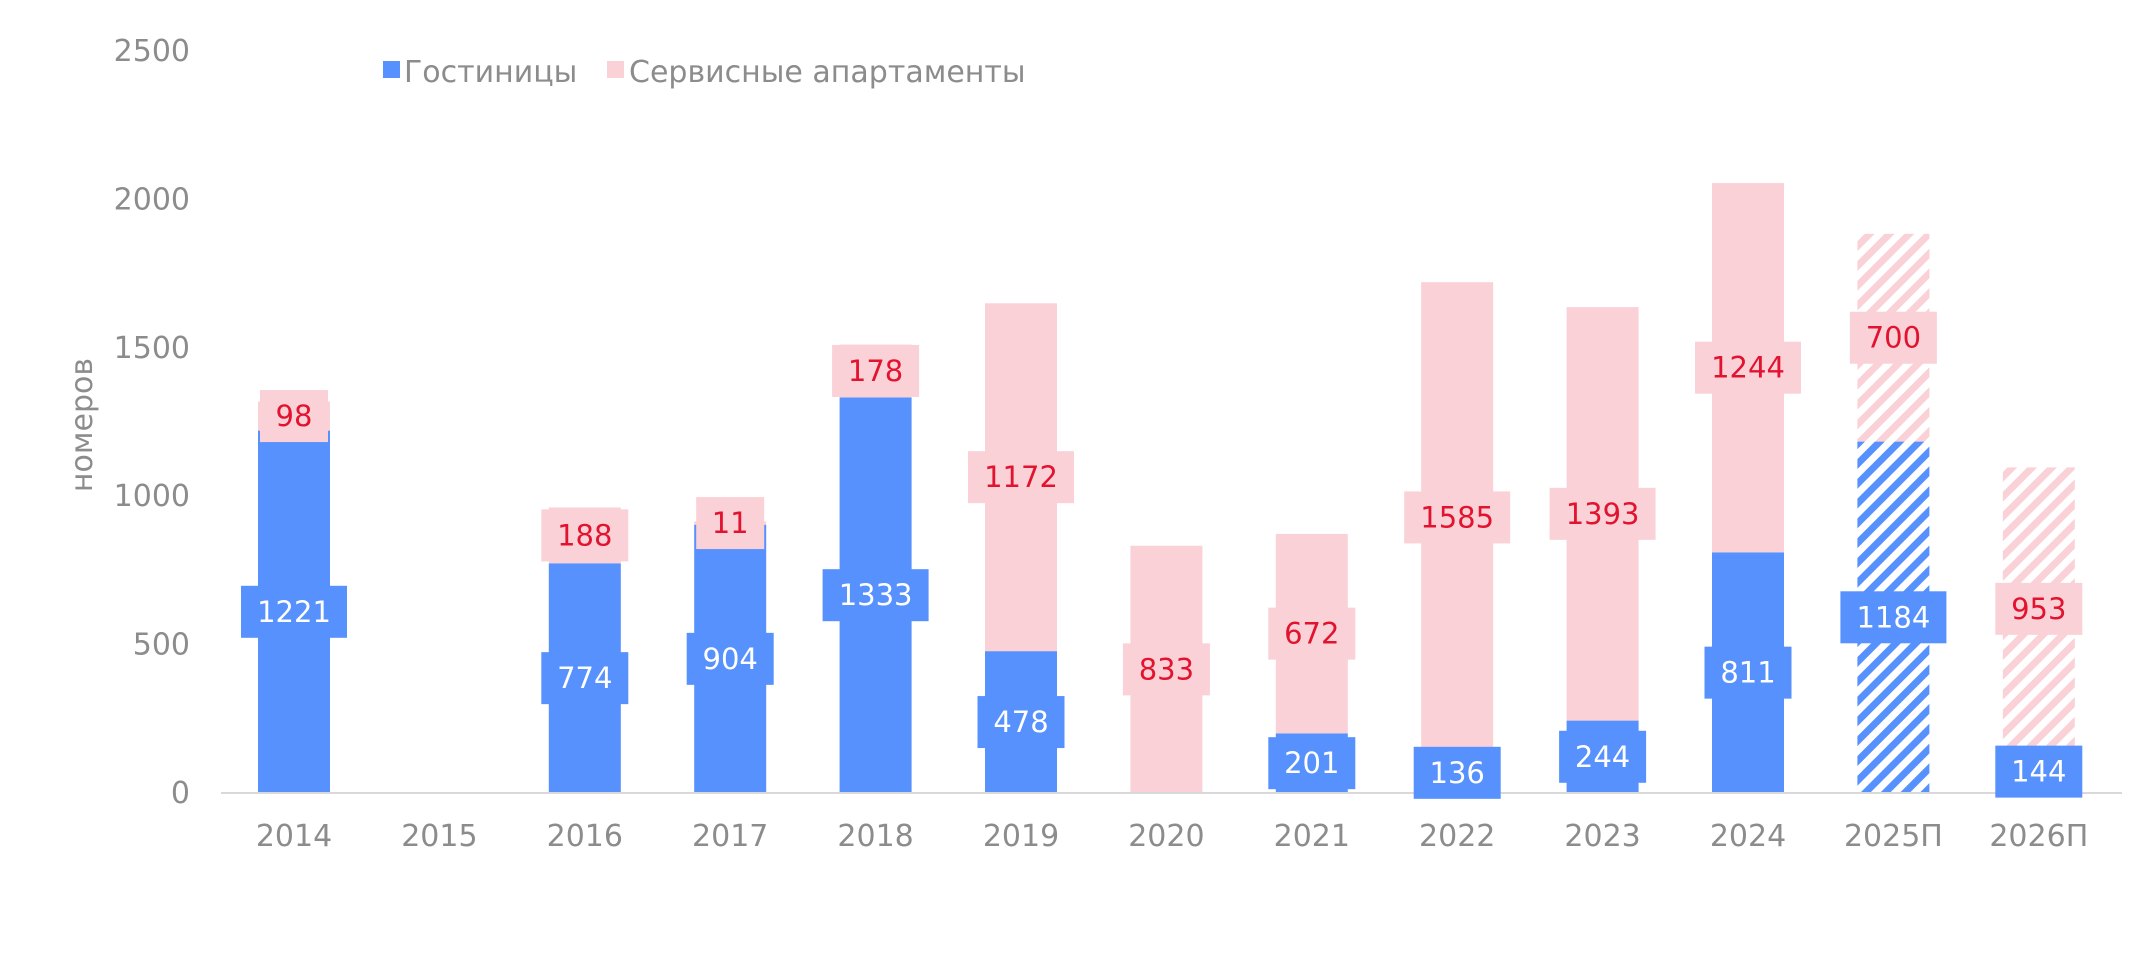 The image size is (2144, 969). I want to click on data-label: 1393, so click(1603, 514).